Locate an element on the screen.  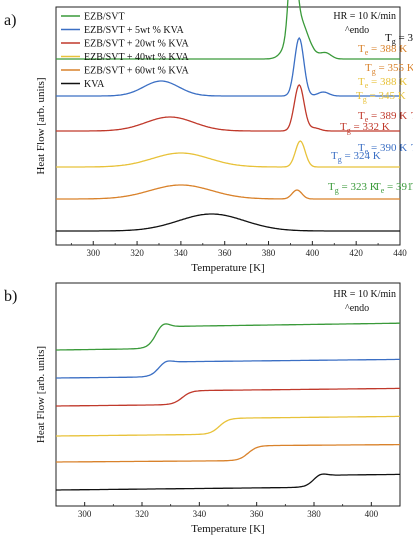
temperature-annotation: Te = 391 K is located at coordinates (393, 188).